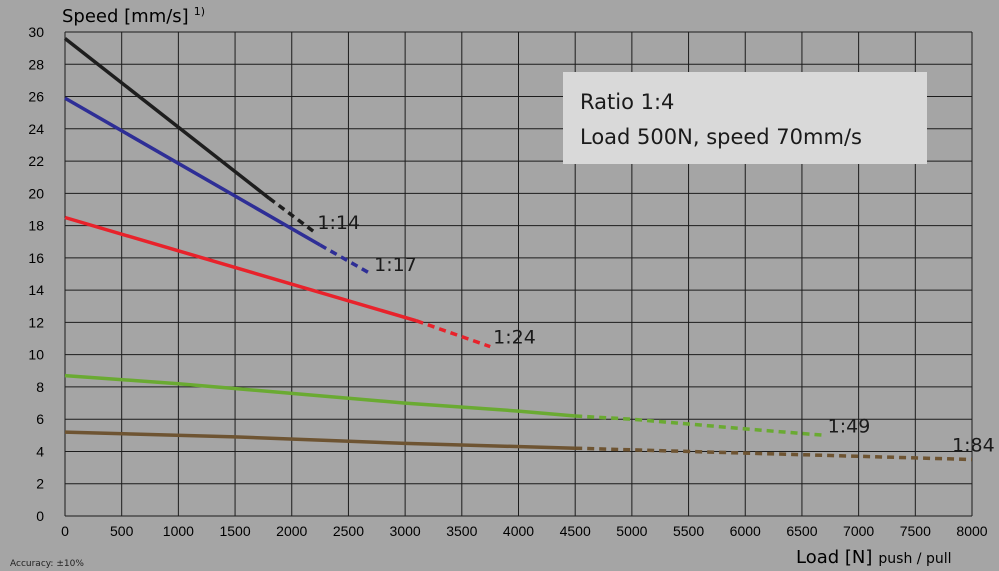 Image resolution: width=999 pixels, height=571 pixels. What do you see at coordinates (40, 451) in the screenshot?
I see `y-tick-label: 4` at bounding box center [40, 451].